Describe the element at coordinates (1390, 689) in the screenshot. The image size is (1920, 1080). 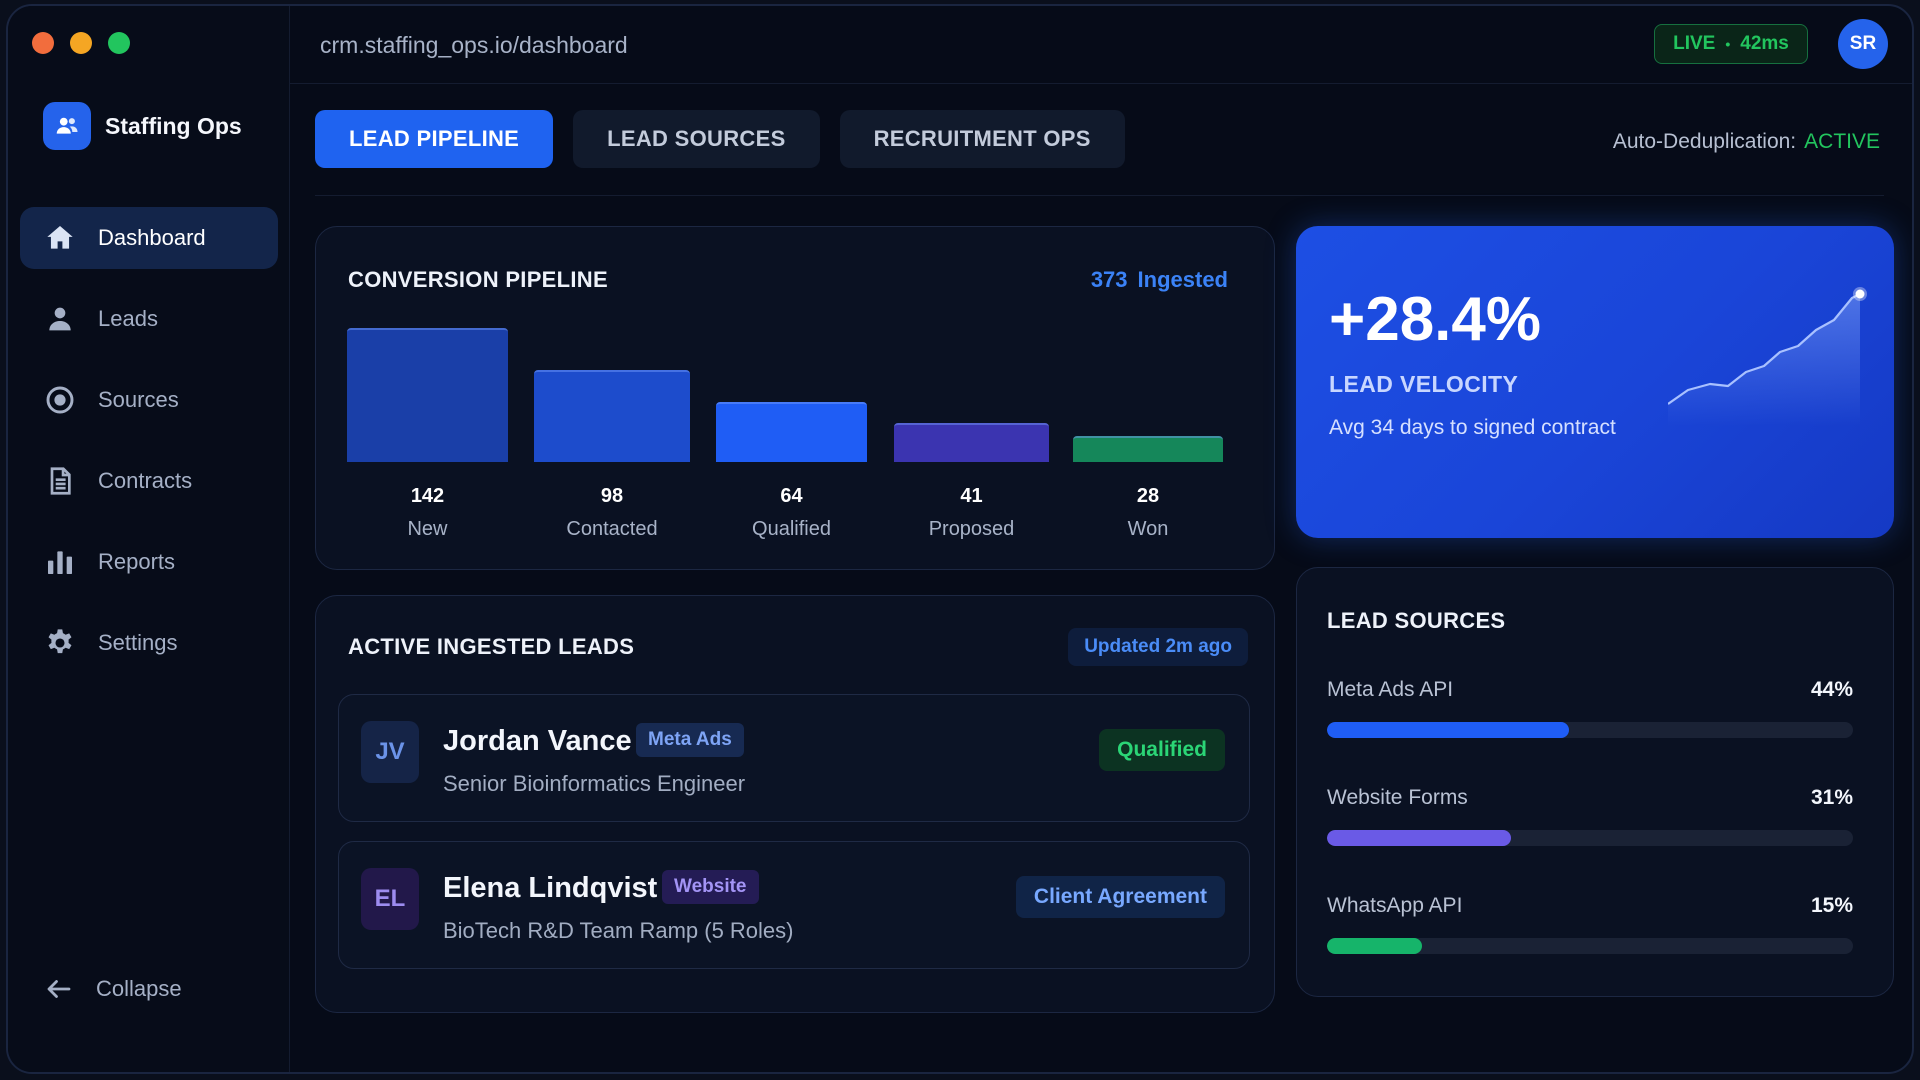
I see `source-name: Meta Ads API` at that location.